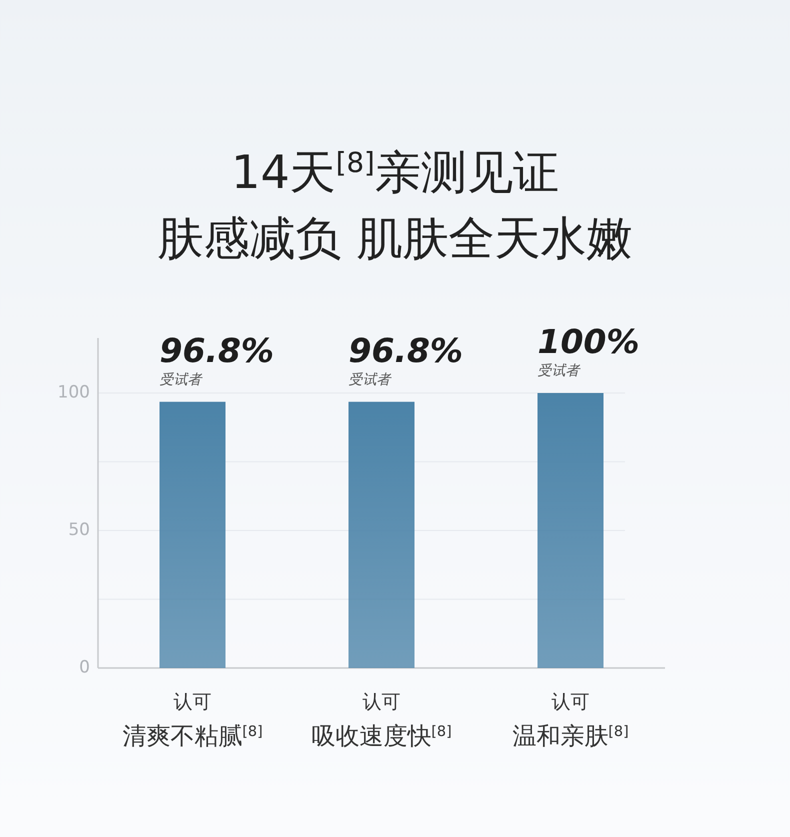 The width and height of the screenshot is (790, 837). Describe the element at coordinates (570, 736) in the screenshot. I see `x-tick-label: 温和亲肤$^{[8]}$` at that location.